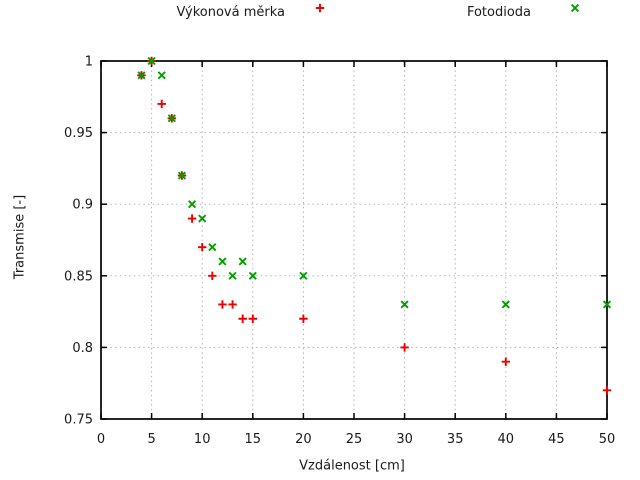 The image size is (640, 480). I want to click on y-axis-label: Transmise [-], so click(20, 237).